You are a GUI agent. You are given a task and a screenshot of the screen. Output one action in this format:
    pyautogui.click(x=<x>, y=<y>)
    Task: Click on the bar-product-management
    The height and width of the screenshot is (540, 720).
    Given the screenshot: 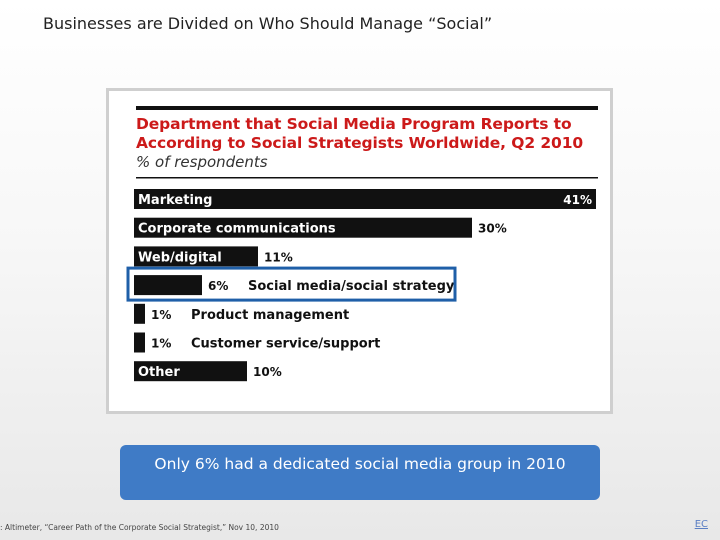 What is the action you would take?
    pyautogui.click(x=139, y=313)
    